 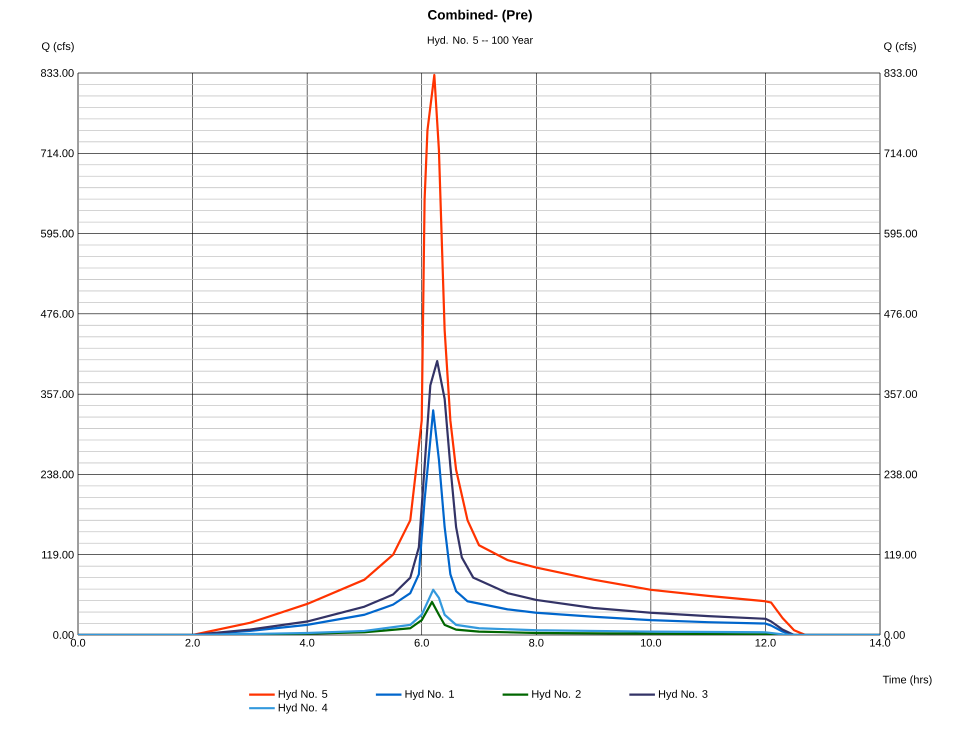 I want to click on y-tick-label: 0.00, so click(x=63, y=635).